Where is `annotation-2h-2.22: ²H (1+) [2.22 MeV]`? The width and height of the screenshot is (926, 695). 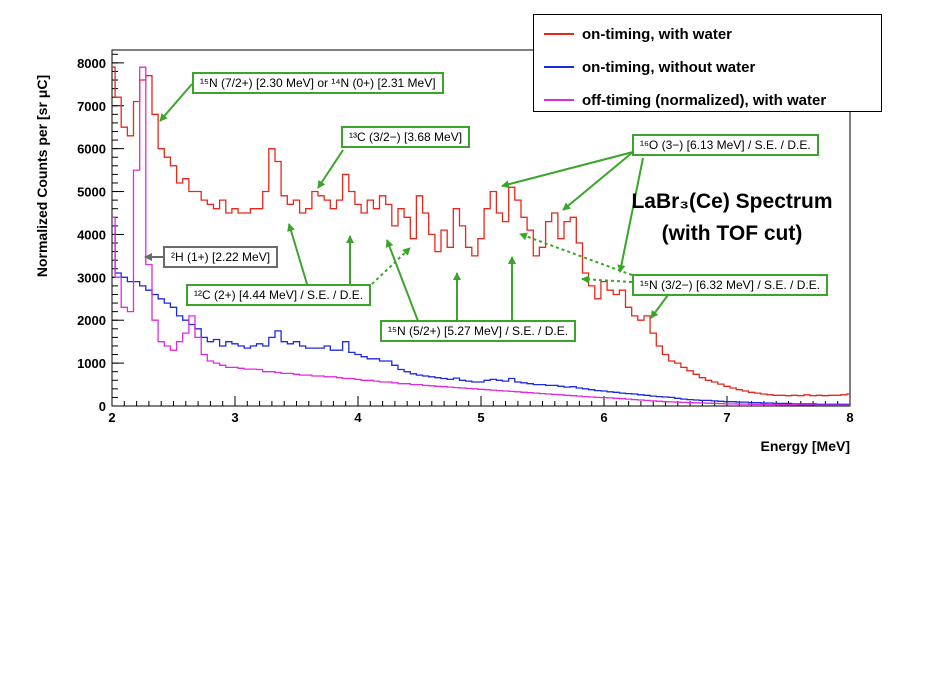
annotation-2h-2.22: ²H (1+) [2.22 MeV] is located at coordinates (221, 257).